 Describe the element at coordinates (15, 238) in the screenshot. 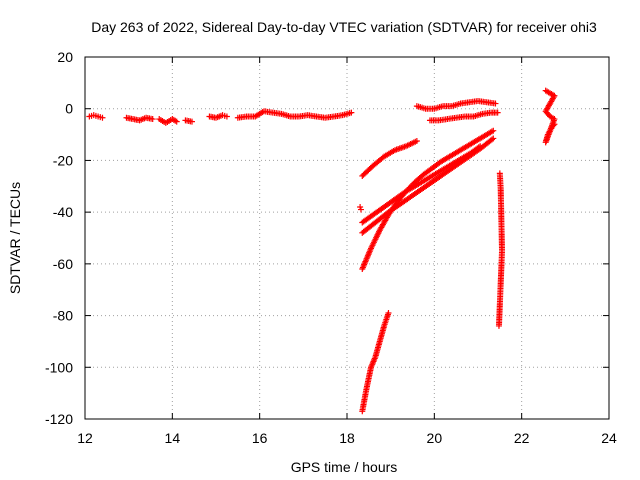

I see `y-axis-label: SDTVAR / TECUs` at that location.